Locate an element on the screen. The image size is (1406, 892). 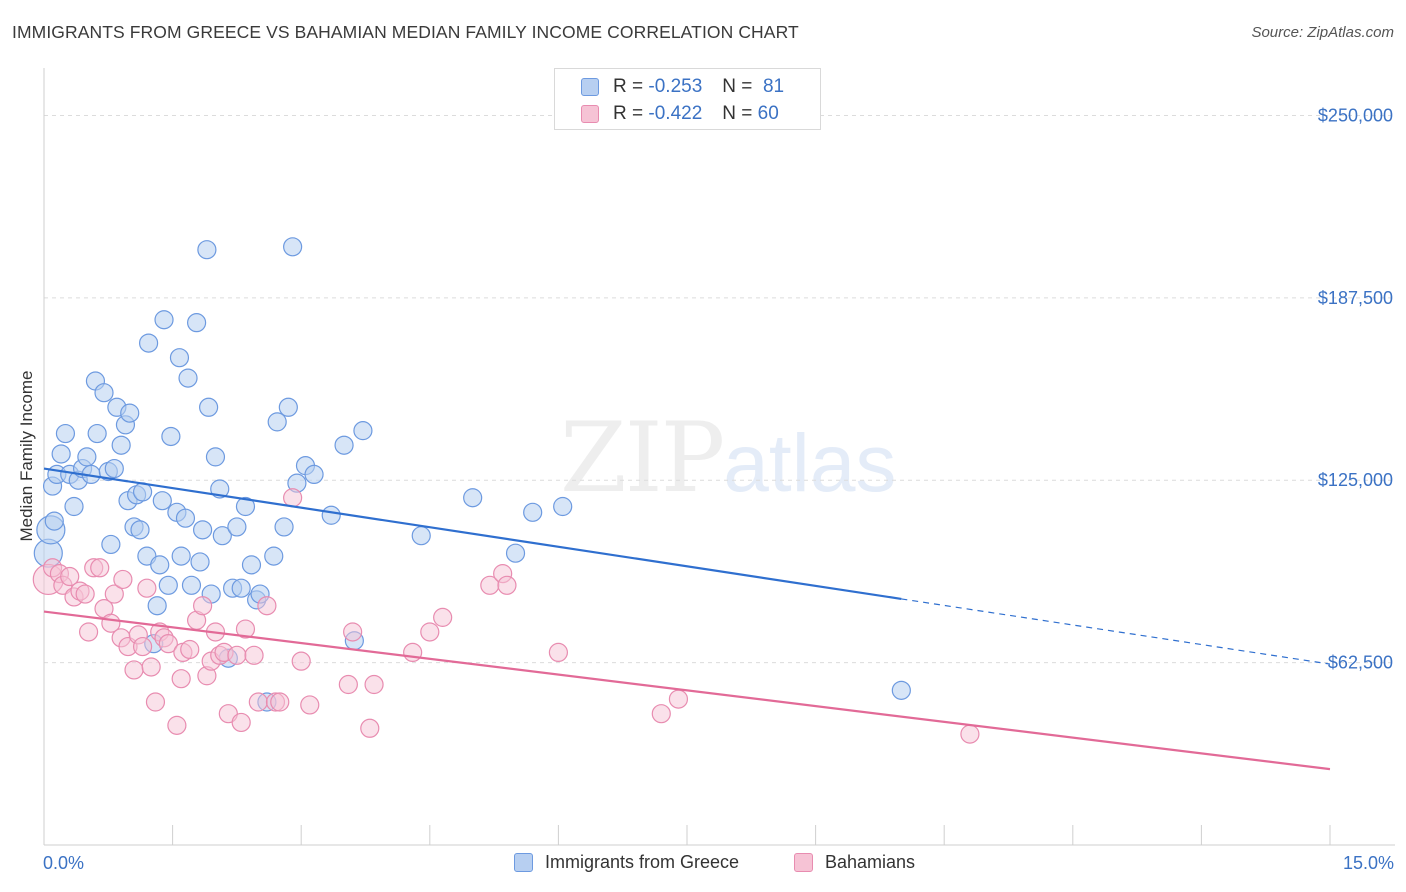
y-tick-label-1: $125,000 is located at coordinates (1355, 480).